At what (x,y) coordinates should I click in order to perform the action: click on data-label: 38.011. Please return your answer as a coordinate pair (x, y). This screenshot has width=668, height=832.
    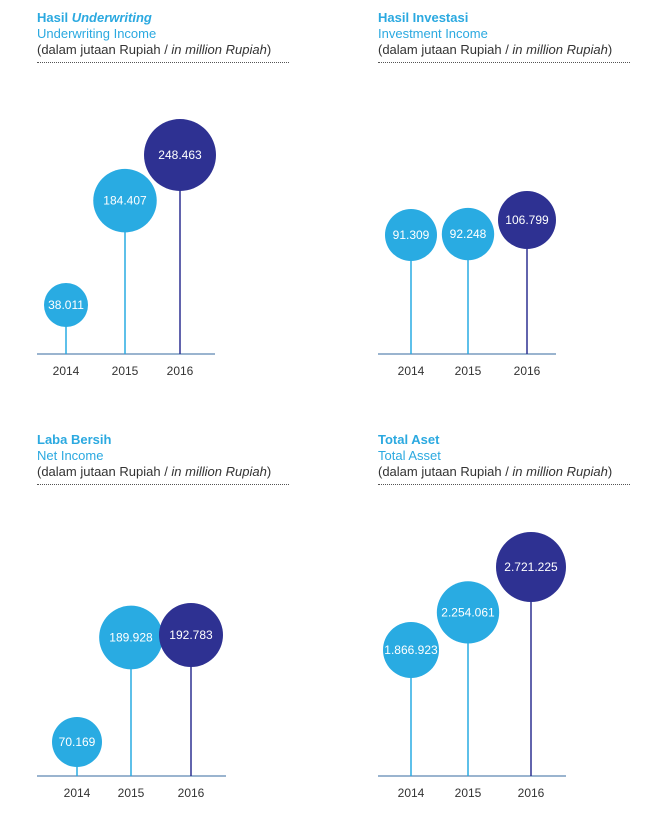
    Looking at the image, I should click on (66, 305).